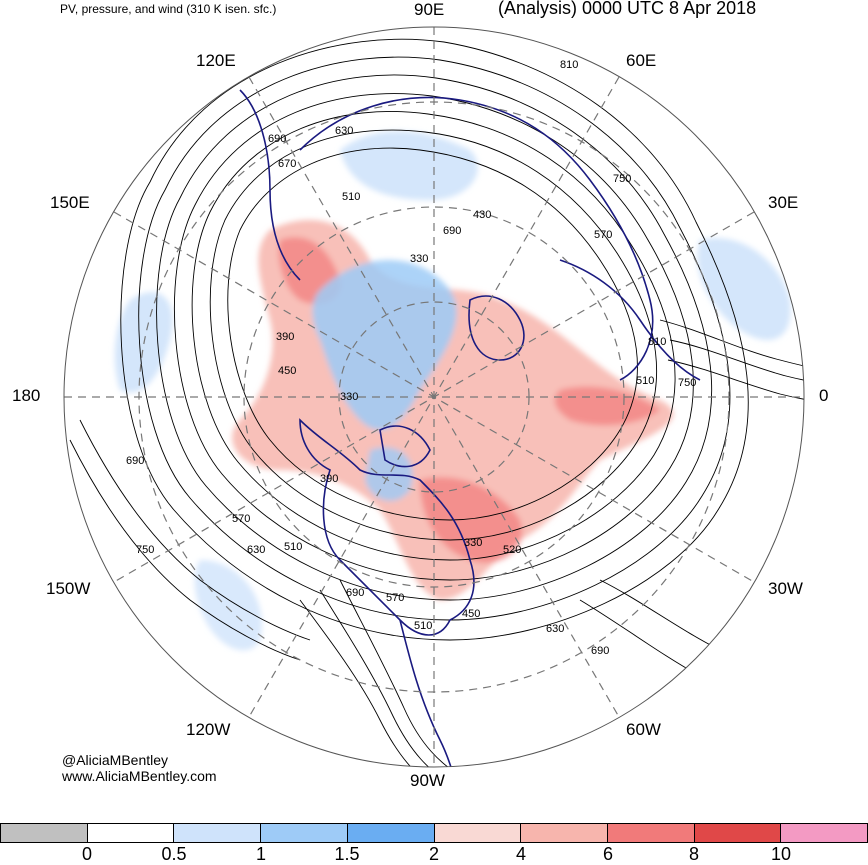  What do you see at coordinates (630, 320) in the screenshot?
I see `coastline-europe` at bounding box center [630, 320].